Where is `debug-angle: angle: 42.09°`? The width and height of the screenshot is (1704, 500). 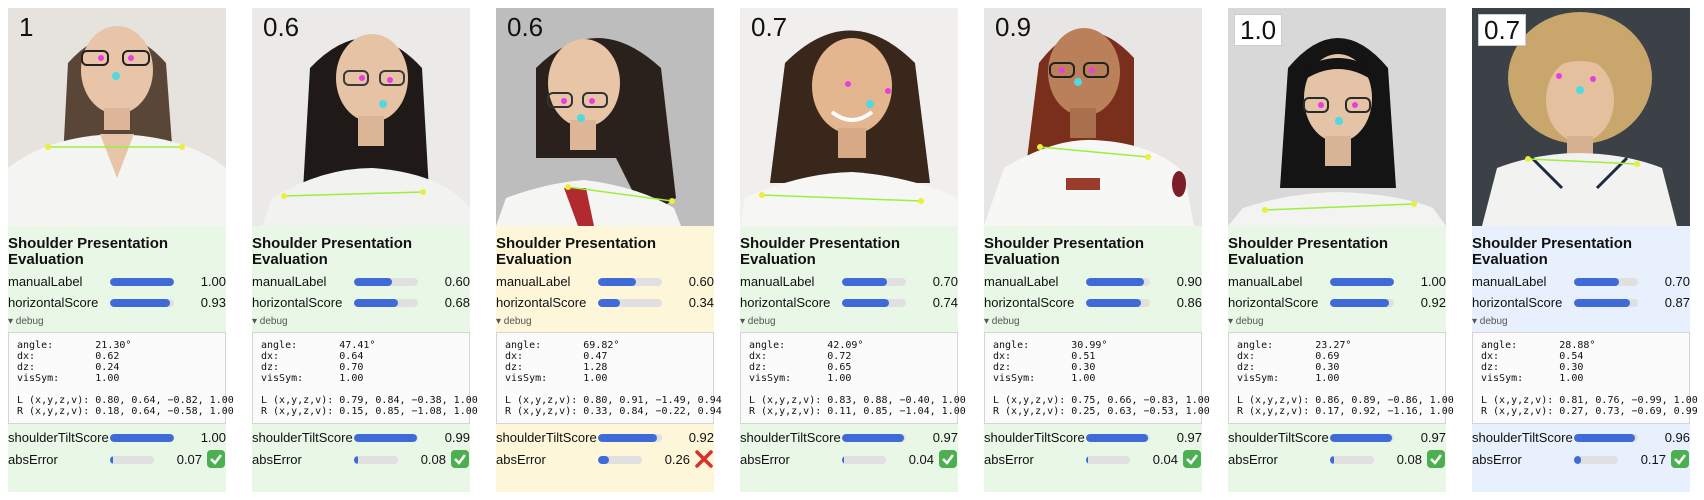 debug-angle: angle: 42.09° is located at coordinates (806, 345).